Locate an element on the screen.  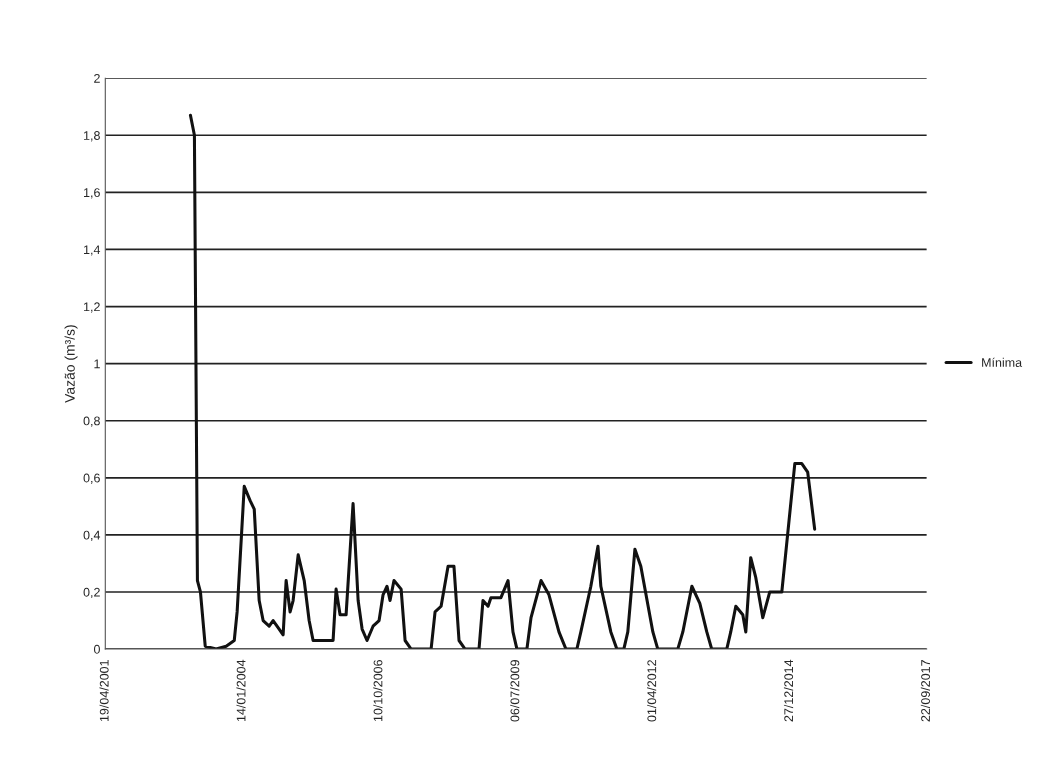
y-tick-label: 0 is located at coordinates (96, 649).